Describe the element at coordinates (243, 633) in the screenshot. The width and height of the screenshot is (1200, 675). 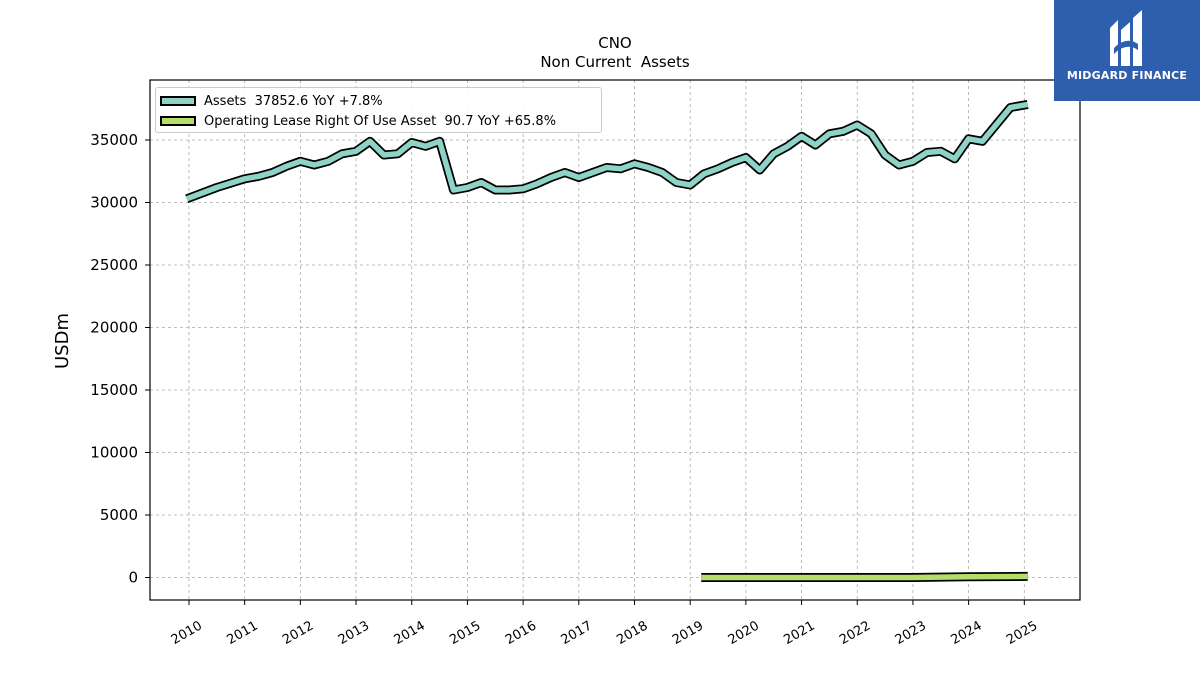
I see `x-tick-label: 2011` at that location.